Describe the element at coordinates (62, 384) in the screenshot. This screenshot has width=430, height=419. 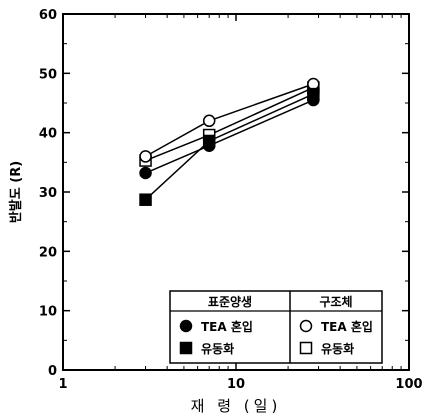
I see `x-tick-label: 1` at that location.